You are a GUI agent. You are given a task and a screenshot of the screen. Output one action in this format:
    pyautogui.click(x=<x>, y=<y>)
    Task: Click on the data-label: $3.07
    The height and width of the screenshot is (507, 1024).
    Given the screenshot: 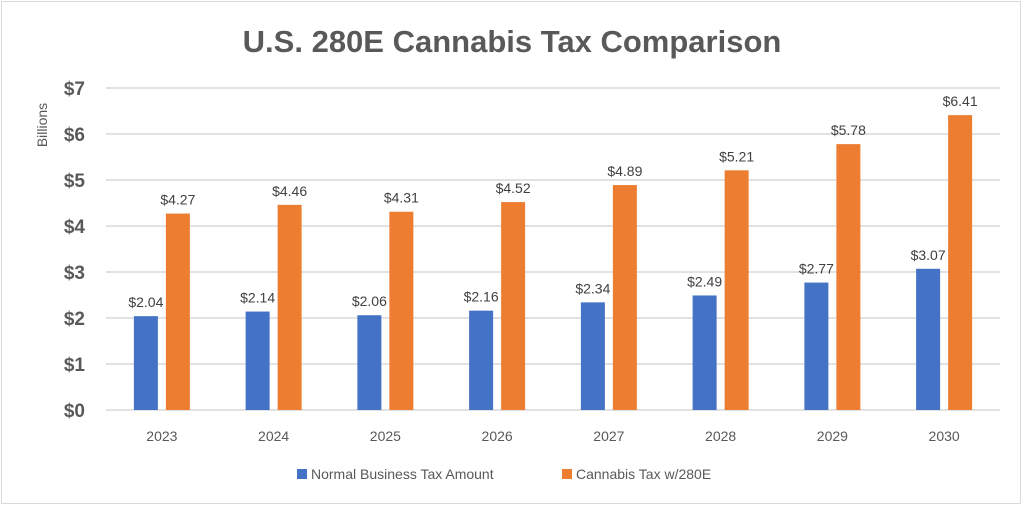 What is the action you would take?
    pyautogui.click(x=928, y=255)
    